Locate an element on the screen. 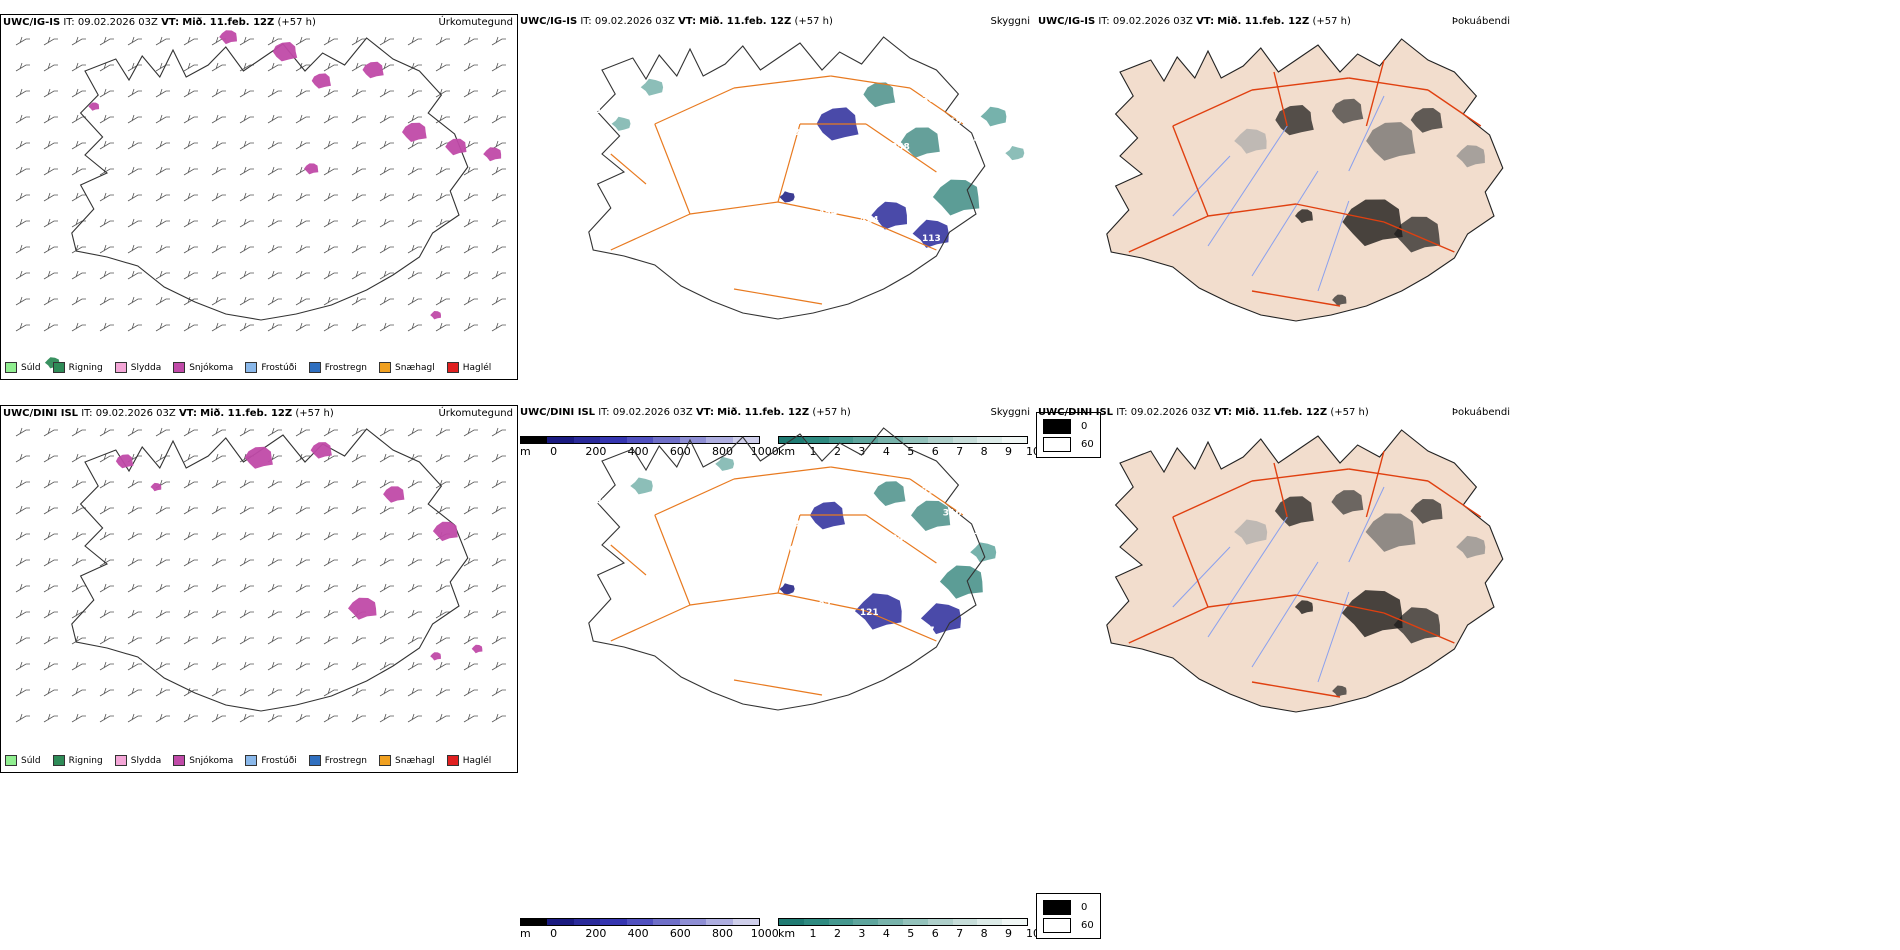  legend-label: Frostúði is located at coordinates (279, 367).